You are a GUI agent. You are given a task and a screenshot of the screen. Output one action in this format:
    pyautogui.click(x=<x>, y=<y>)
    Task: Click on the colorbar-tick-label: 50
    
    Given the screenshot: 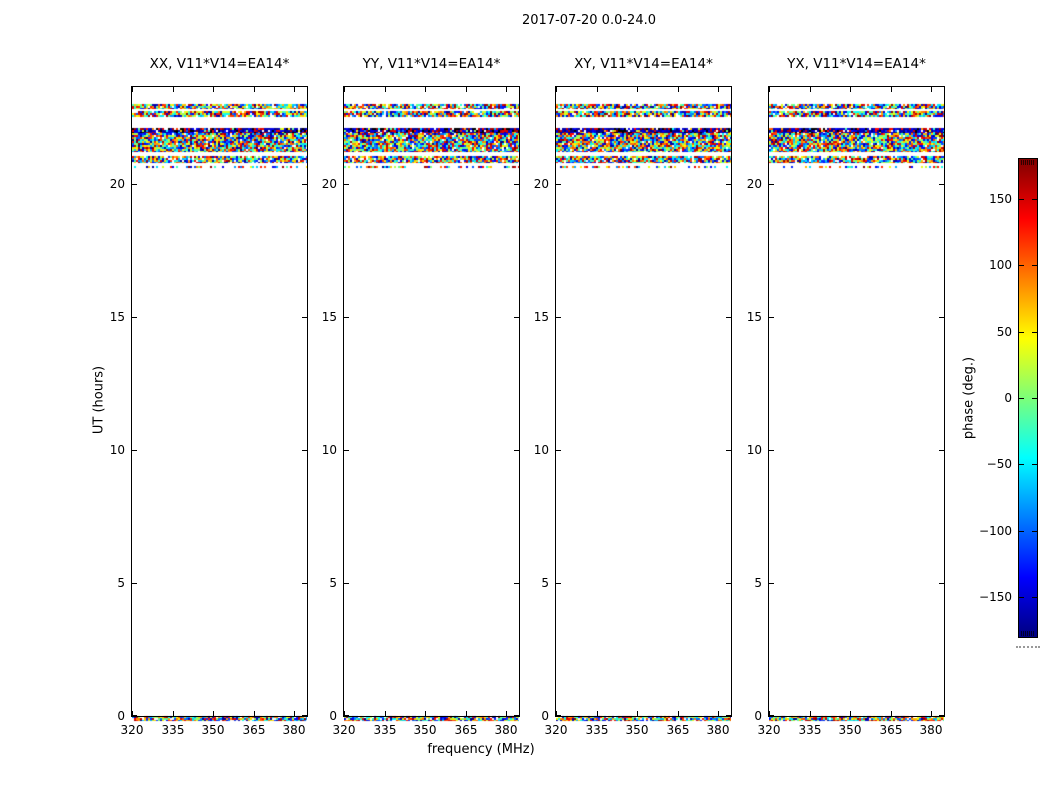 What is the action you would take?
    pyautogui.click(x=1004, y=332)
    